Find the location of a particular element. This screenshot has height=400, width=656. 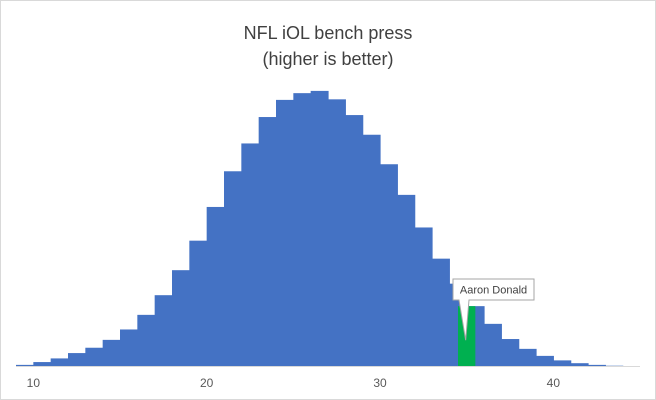

x-tick-label: 20 is located at coordinates (207, 383).